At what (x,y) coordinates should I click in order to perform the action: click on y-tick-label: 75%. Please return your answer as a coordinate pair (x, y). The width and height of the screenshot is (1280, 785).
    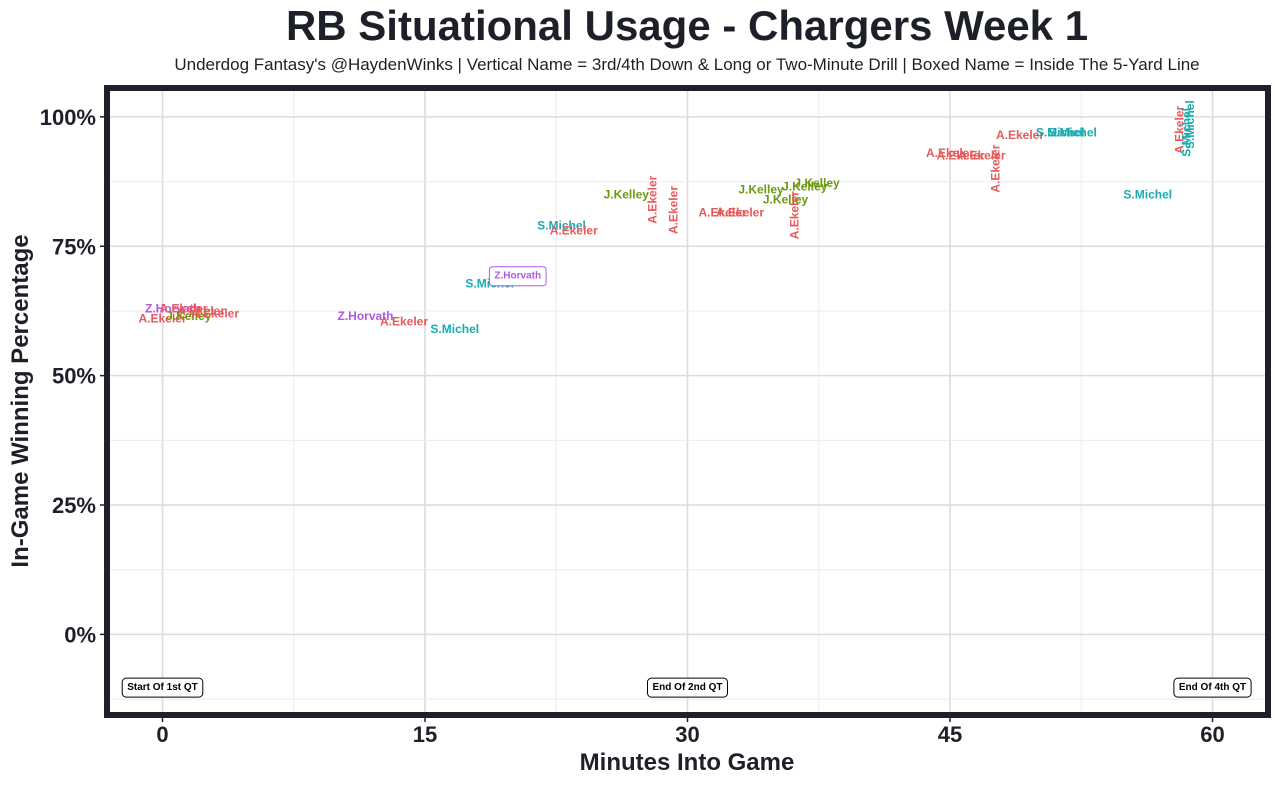
    Looking at the image, I should click on (74, 246).